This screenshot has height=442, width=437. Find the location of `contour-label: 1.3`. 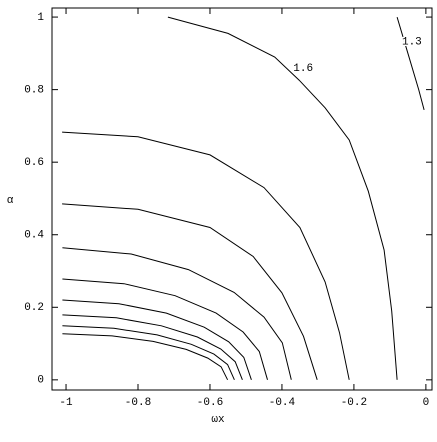

contour-label: 1.3 is located at coordinates (412, 42).